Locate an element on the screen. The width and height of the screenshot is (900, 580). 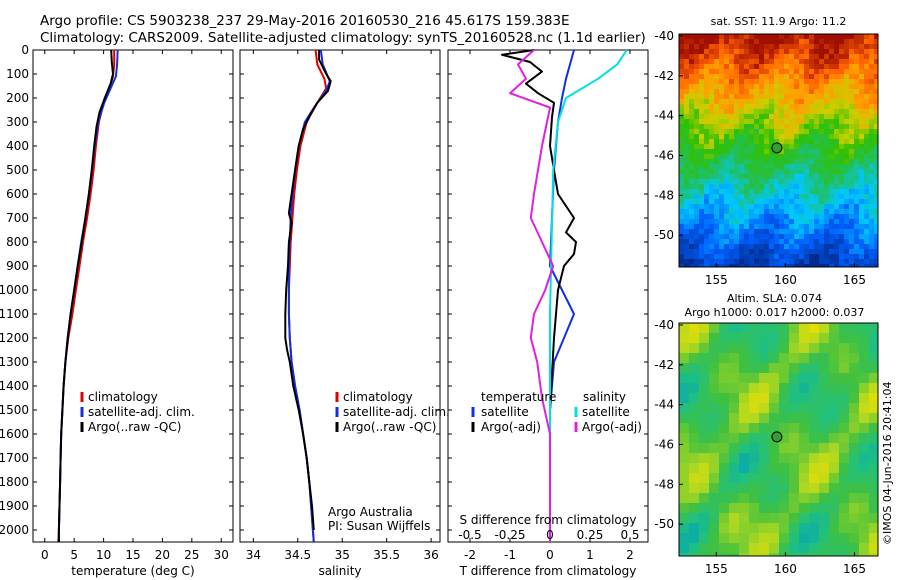
argo-position-marker is located at coordinates (777, 148).